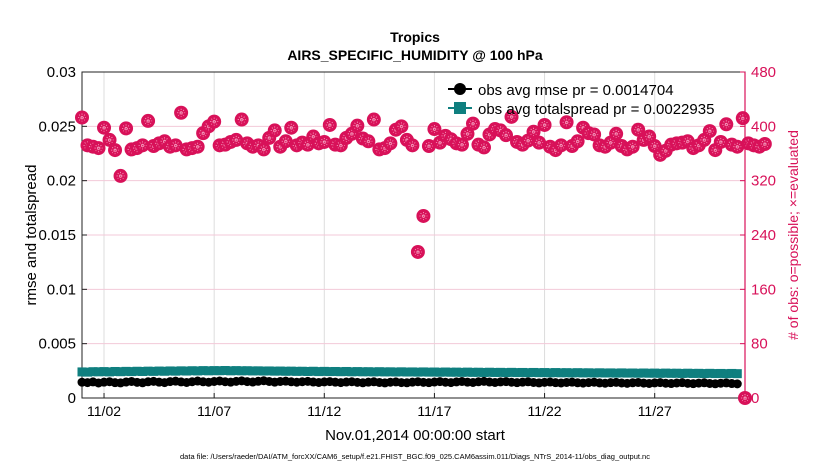 The width and height of the screenshot is (830, 470). I want to click on y-tick-label: 0.015, so click(57, 235).